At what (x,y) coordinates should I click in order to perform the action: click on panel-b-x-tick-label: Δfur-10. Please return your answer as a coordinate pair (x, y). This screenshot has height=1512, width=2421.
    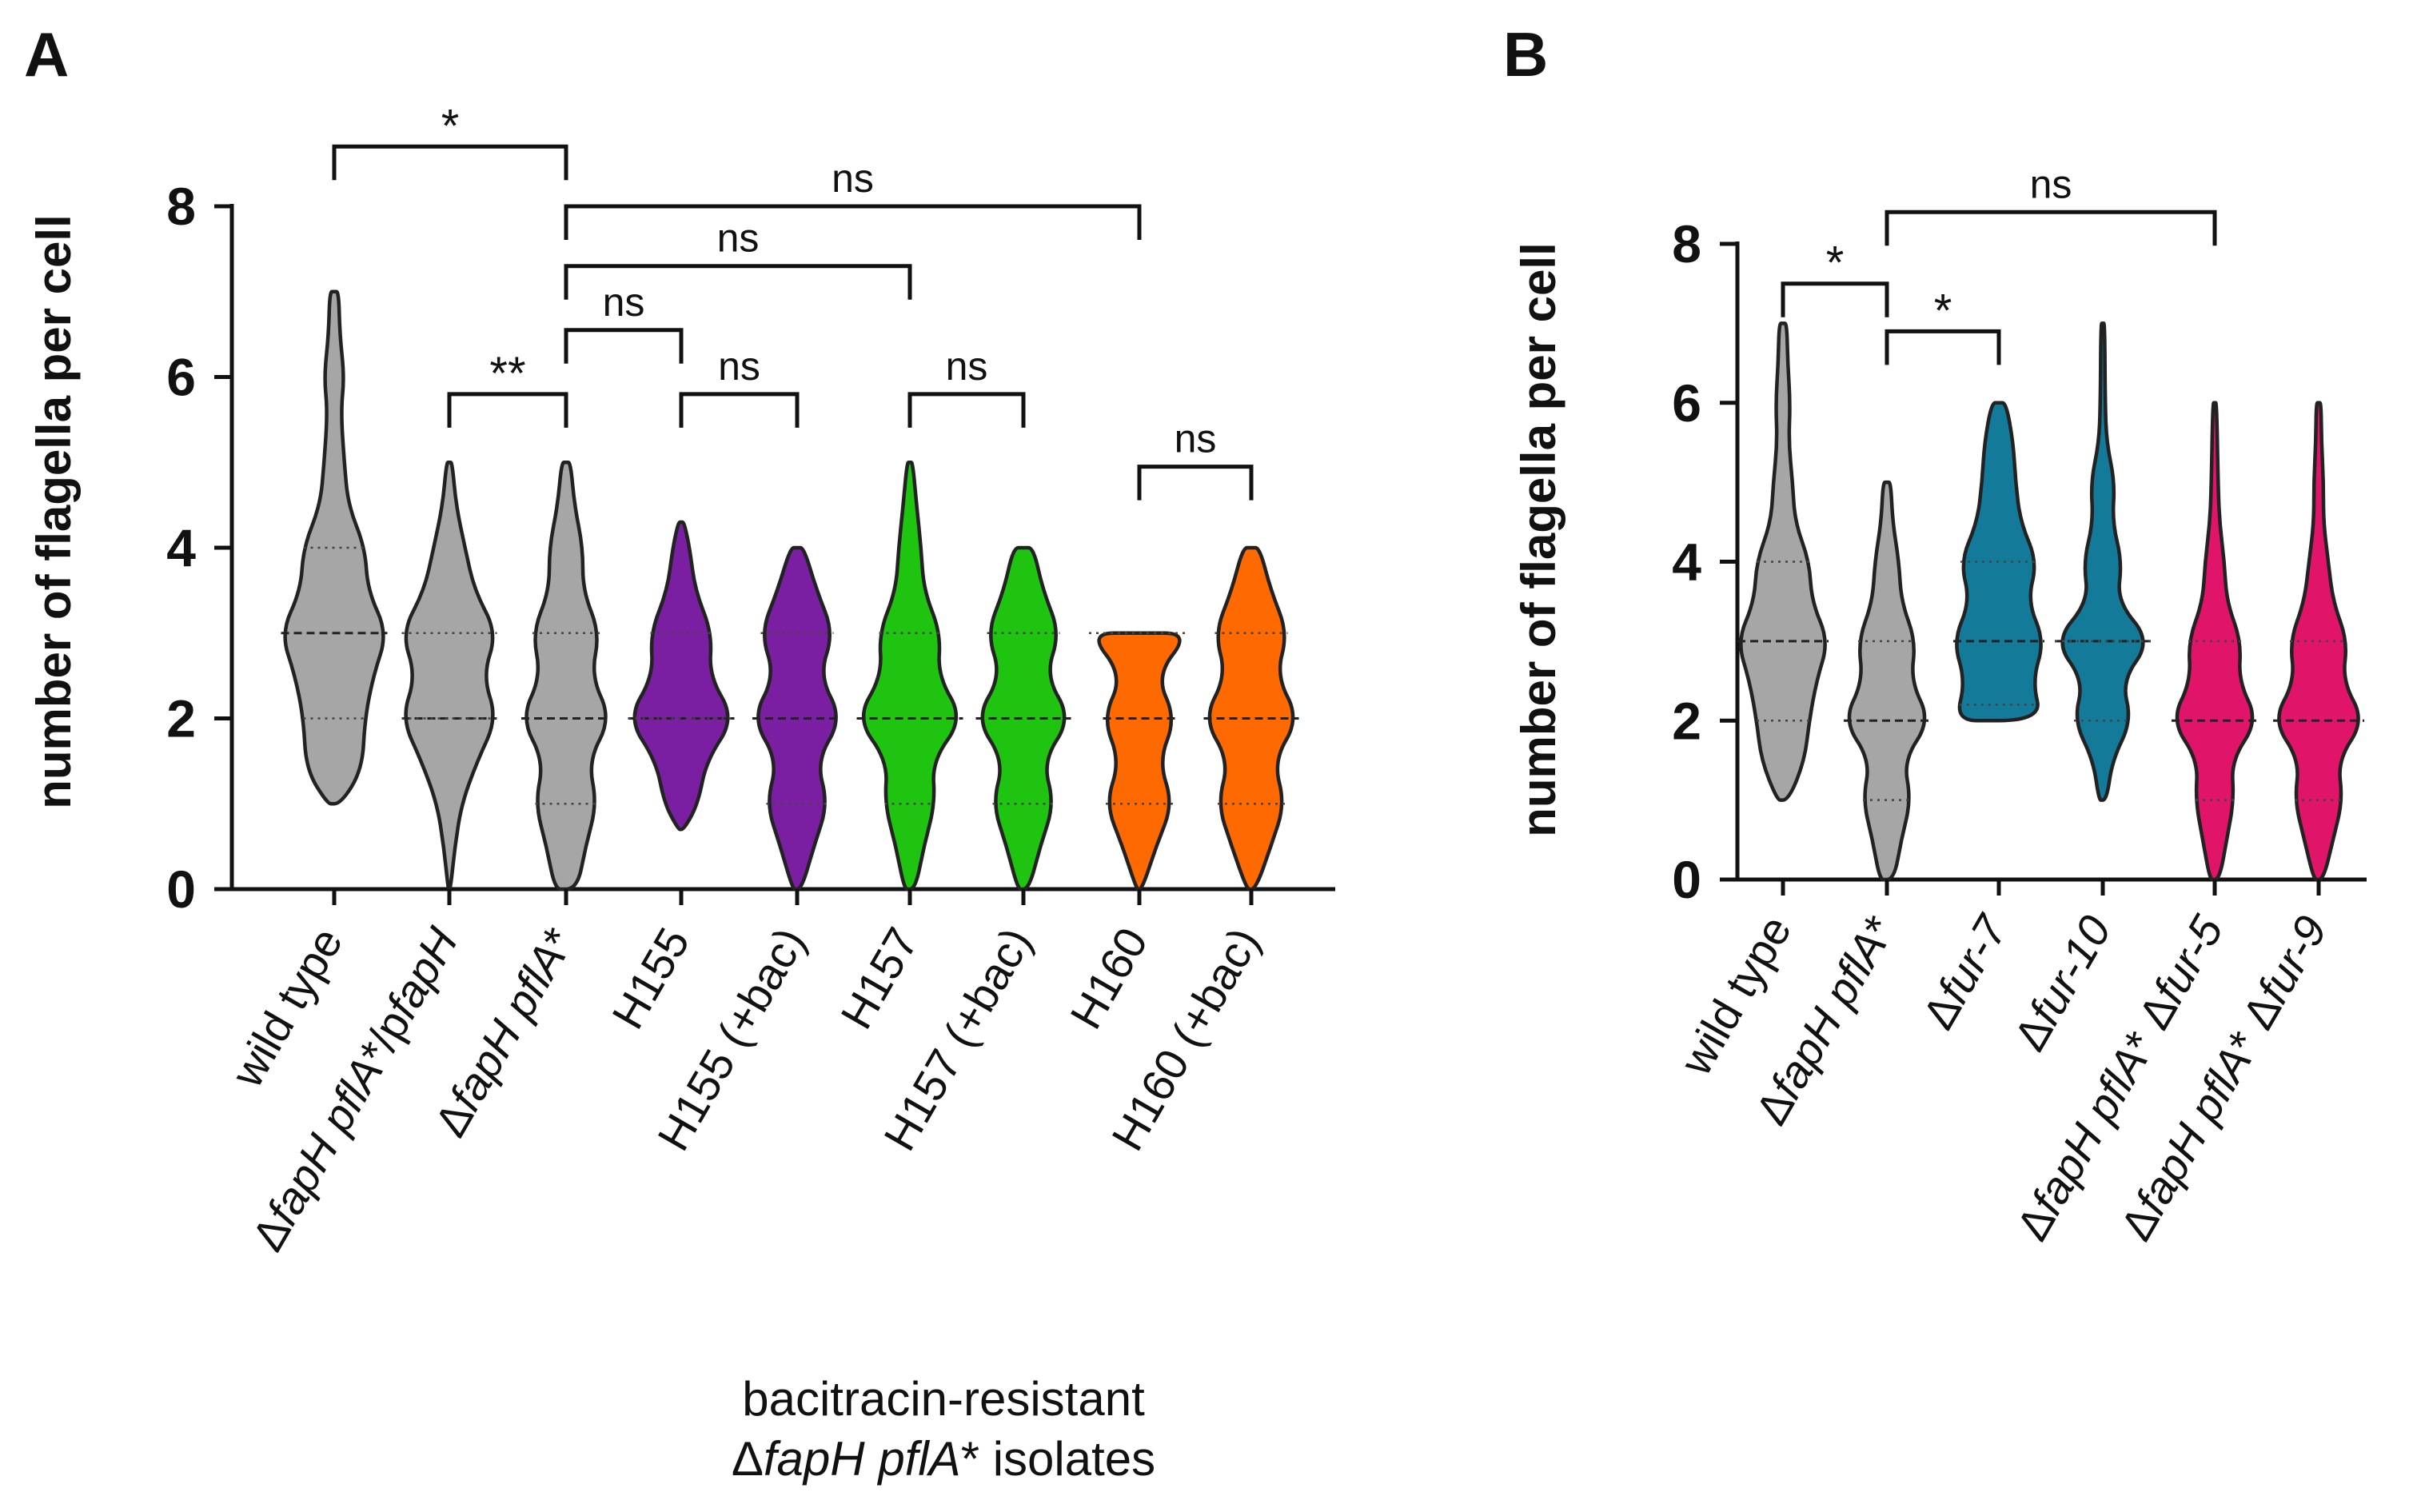
    Looking at the image, I should click on (2062, 983).